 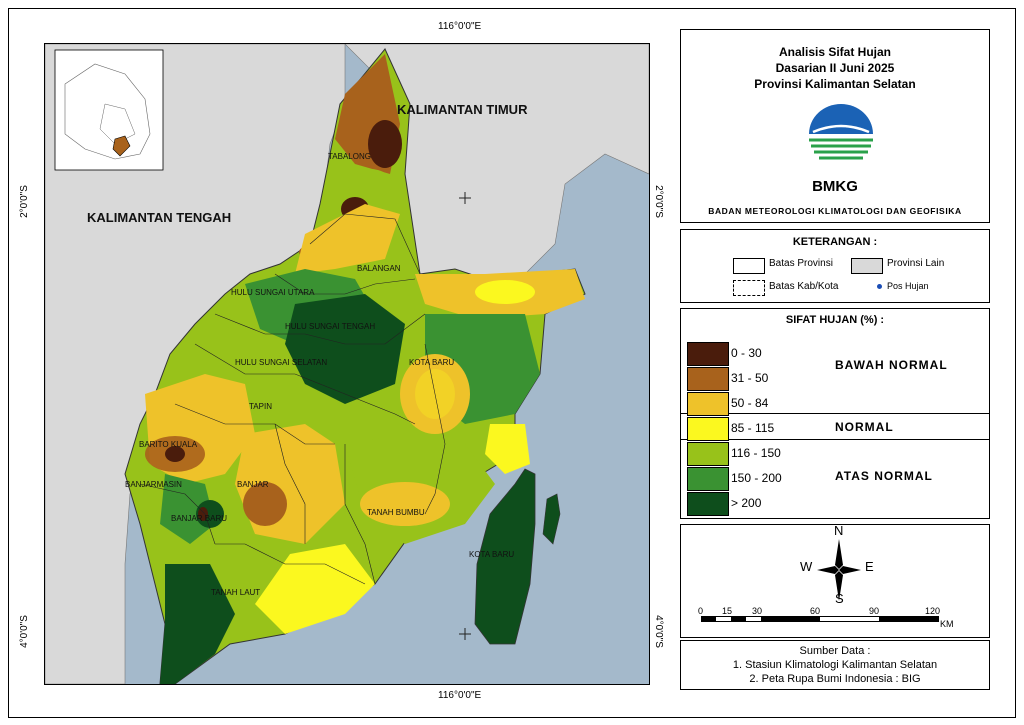 I want to click on class-label-3: 85 - 115, so click(x=753, y=428).